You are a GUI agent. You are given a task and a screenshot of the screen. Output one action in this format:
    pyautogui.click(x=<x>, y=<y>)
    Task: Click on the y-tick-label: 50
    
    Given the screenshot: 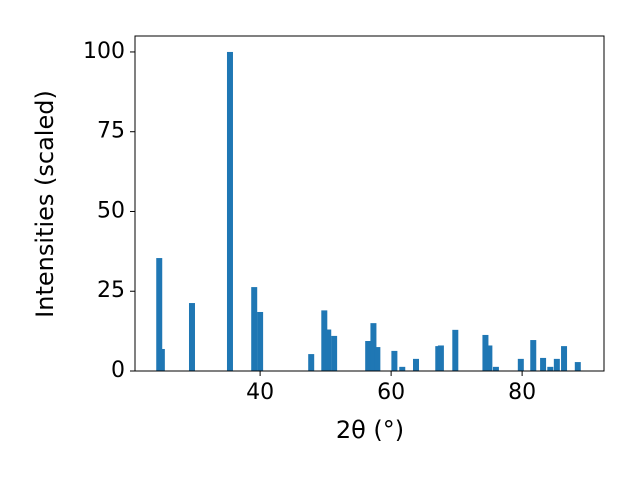 What is the action you would take?
    pyautogui.click(x=111, y=210)
    